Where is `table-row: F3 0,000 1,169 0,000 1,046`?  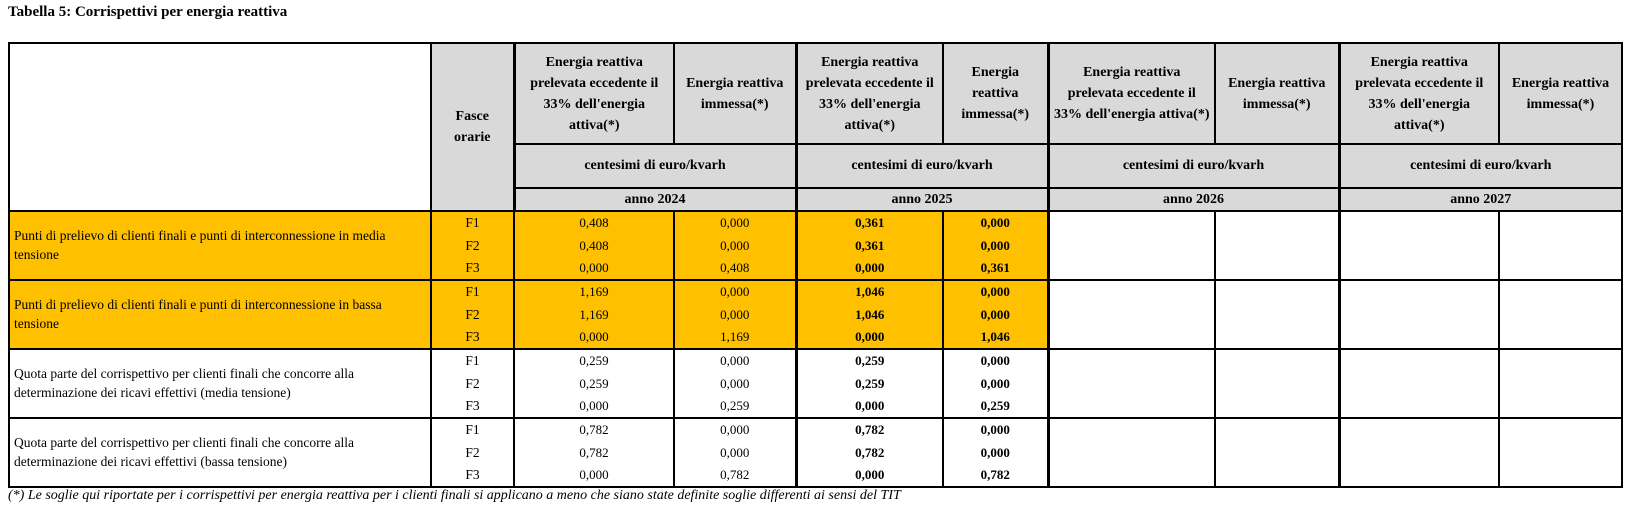
table-row: F3 0,000 1,169 0,000 1,046 is located at coordinates (815, 337).